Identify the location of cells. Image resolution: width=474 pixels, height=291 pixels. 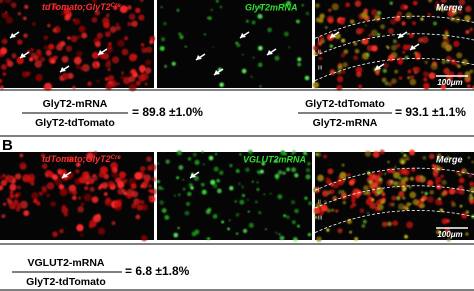
(382, 43).